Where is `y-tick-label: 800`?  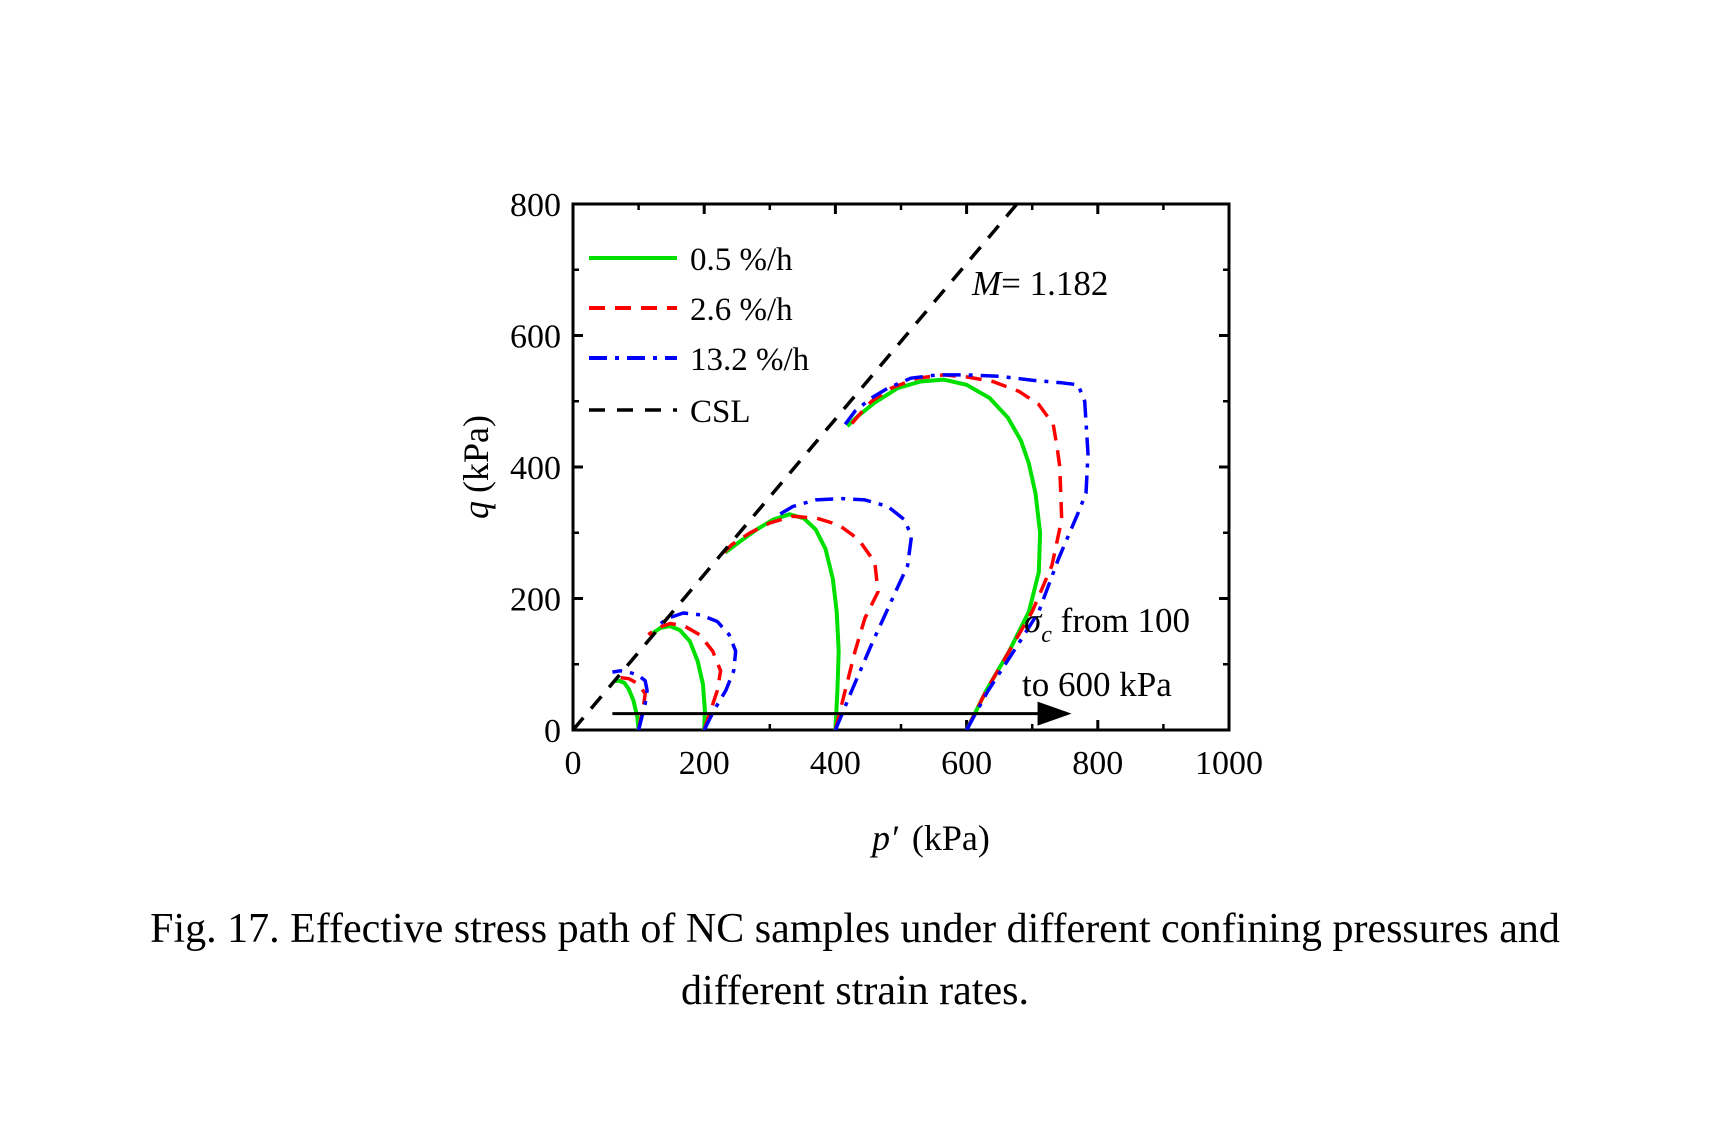 y-tick-label: 800 is located at coordinates (535, 205).